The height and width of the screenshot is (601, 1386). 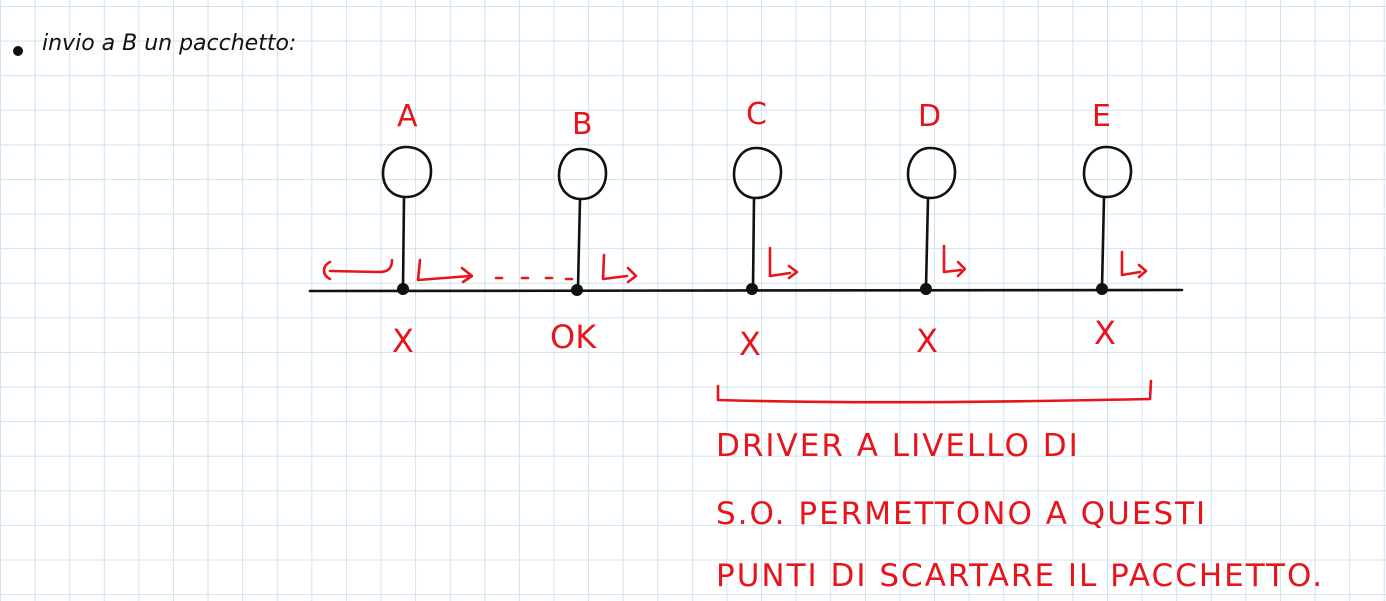 What do you see at coordinates (1101, 116) in the screenshot?
I see `node-label: E` at bounding box center [1101, 116].